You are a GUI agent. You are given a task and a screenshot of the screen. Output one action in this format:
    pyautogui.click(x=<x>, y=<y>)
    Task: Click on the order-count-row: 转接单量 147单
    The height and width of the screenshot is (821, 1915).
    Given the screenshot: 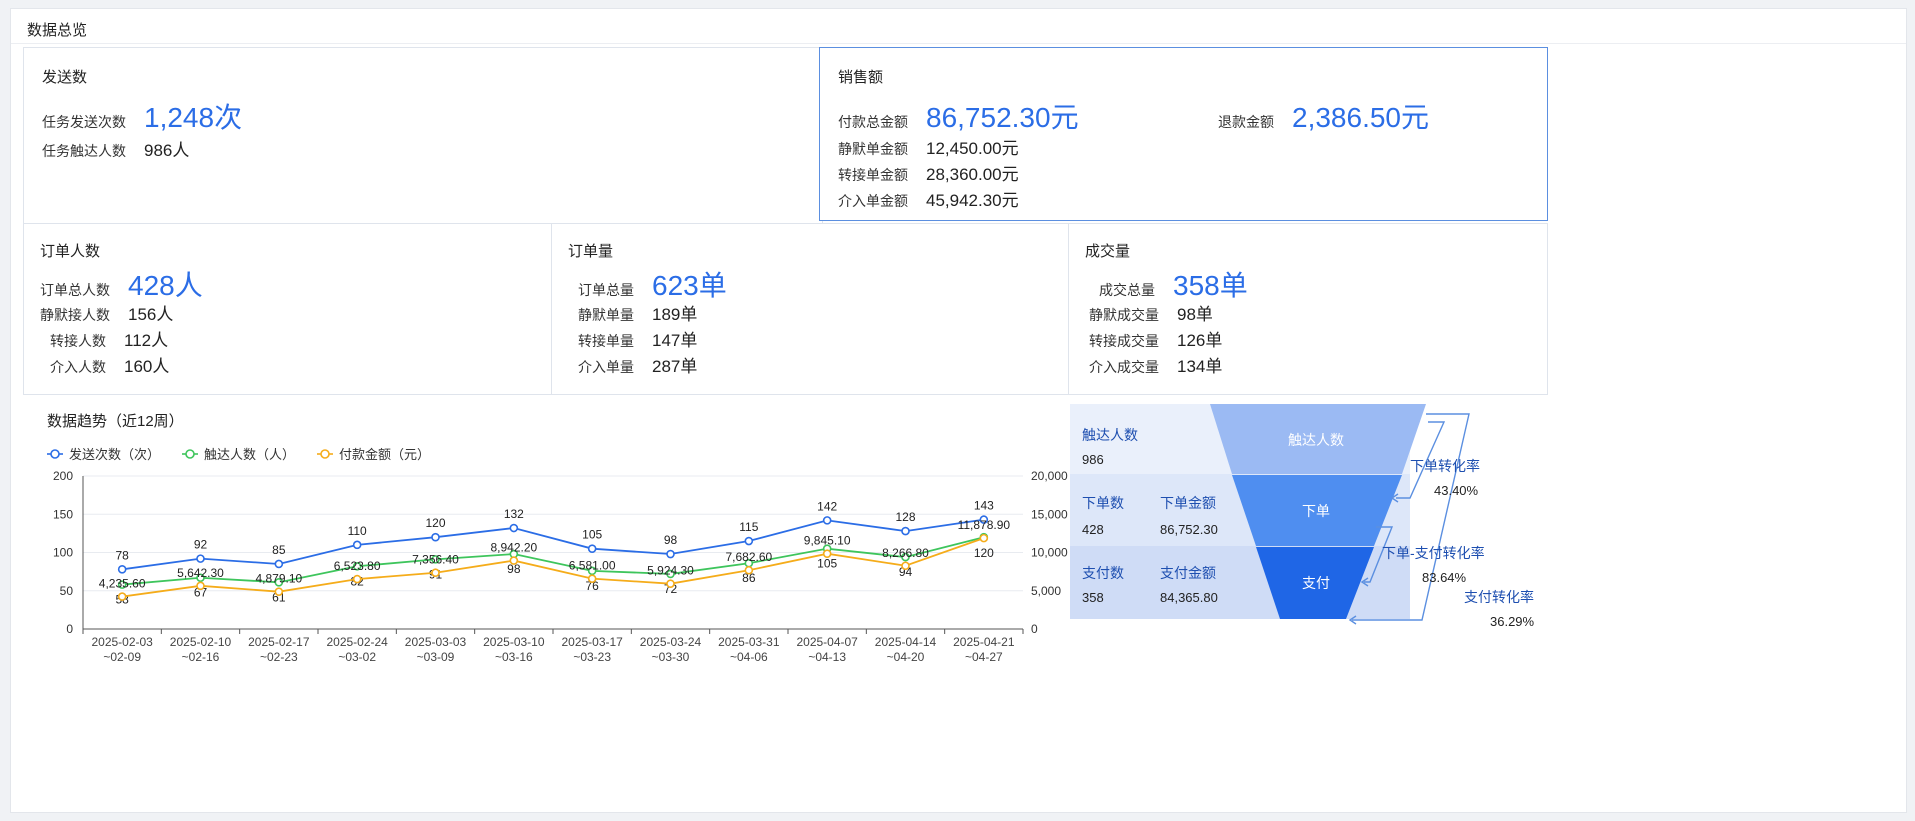 What is the action you would take?
    pyautogui.click(x=637, y=338)
    